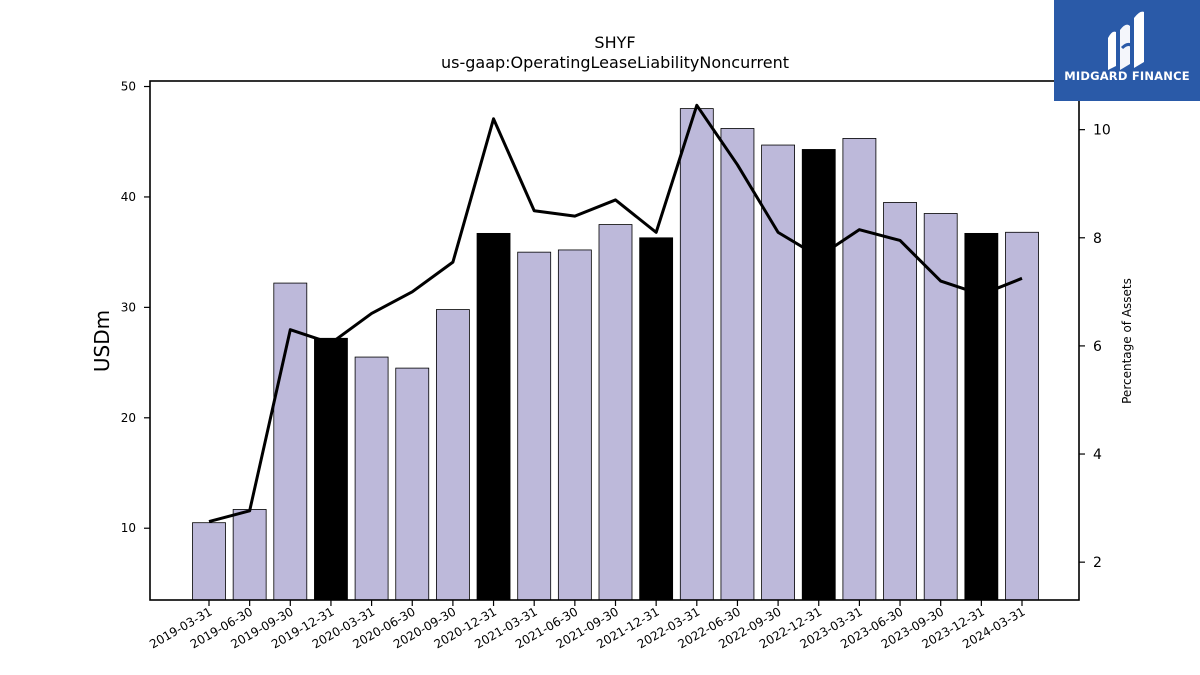  I want to click on y2-tick-label: 4, so click(1097, 455).